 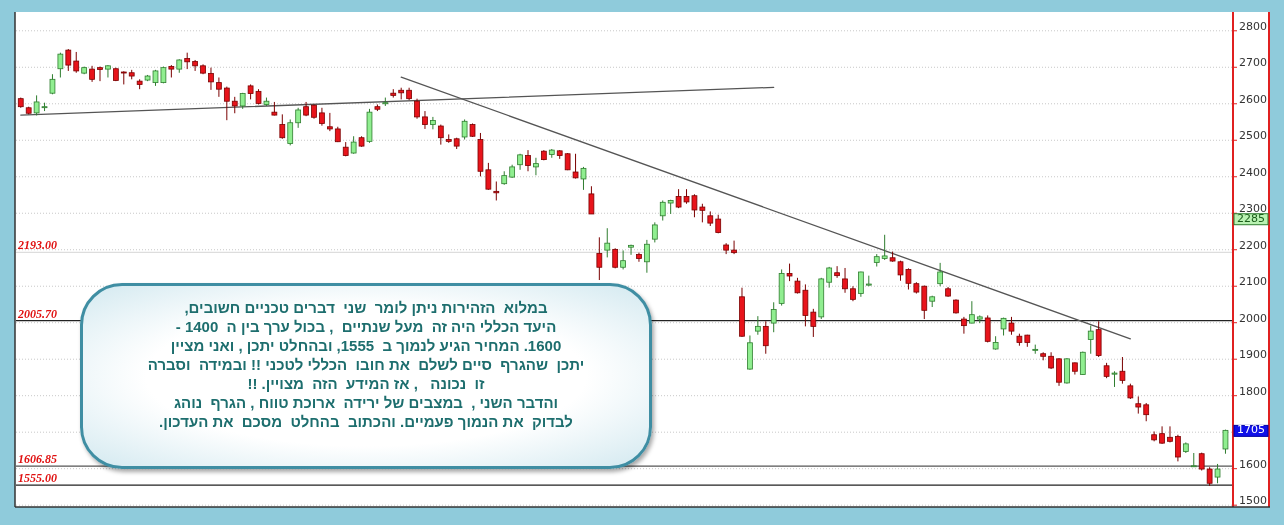 I want to click on y-tick-label: 2400, so click(x=1253, y=172).